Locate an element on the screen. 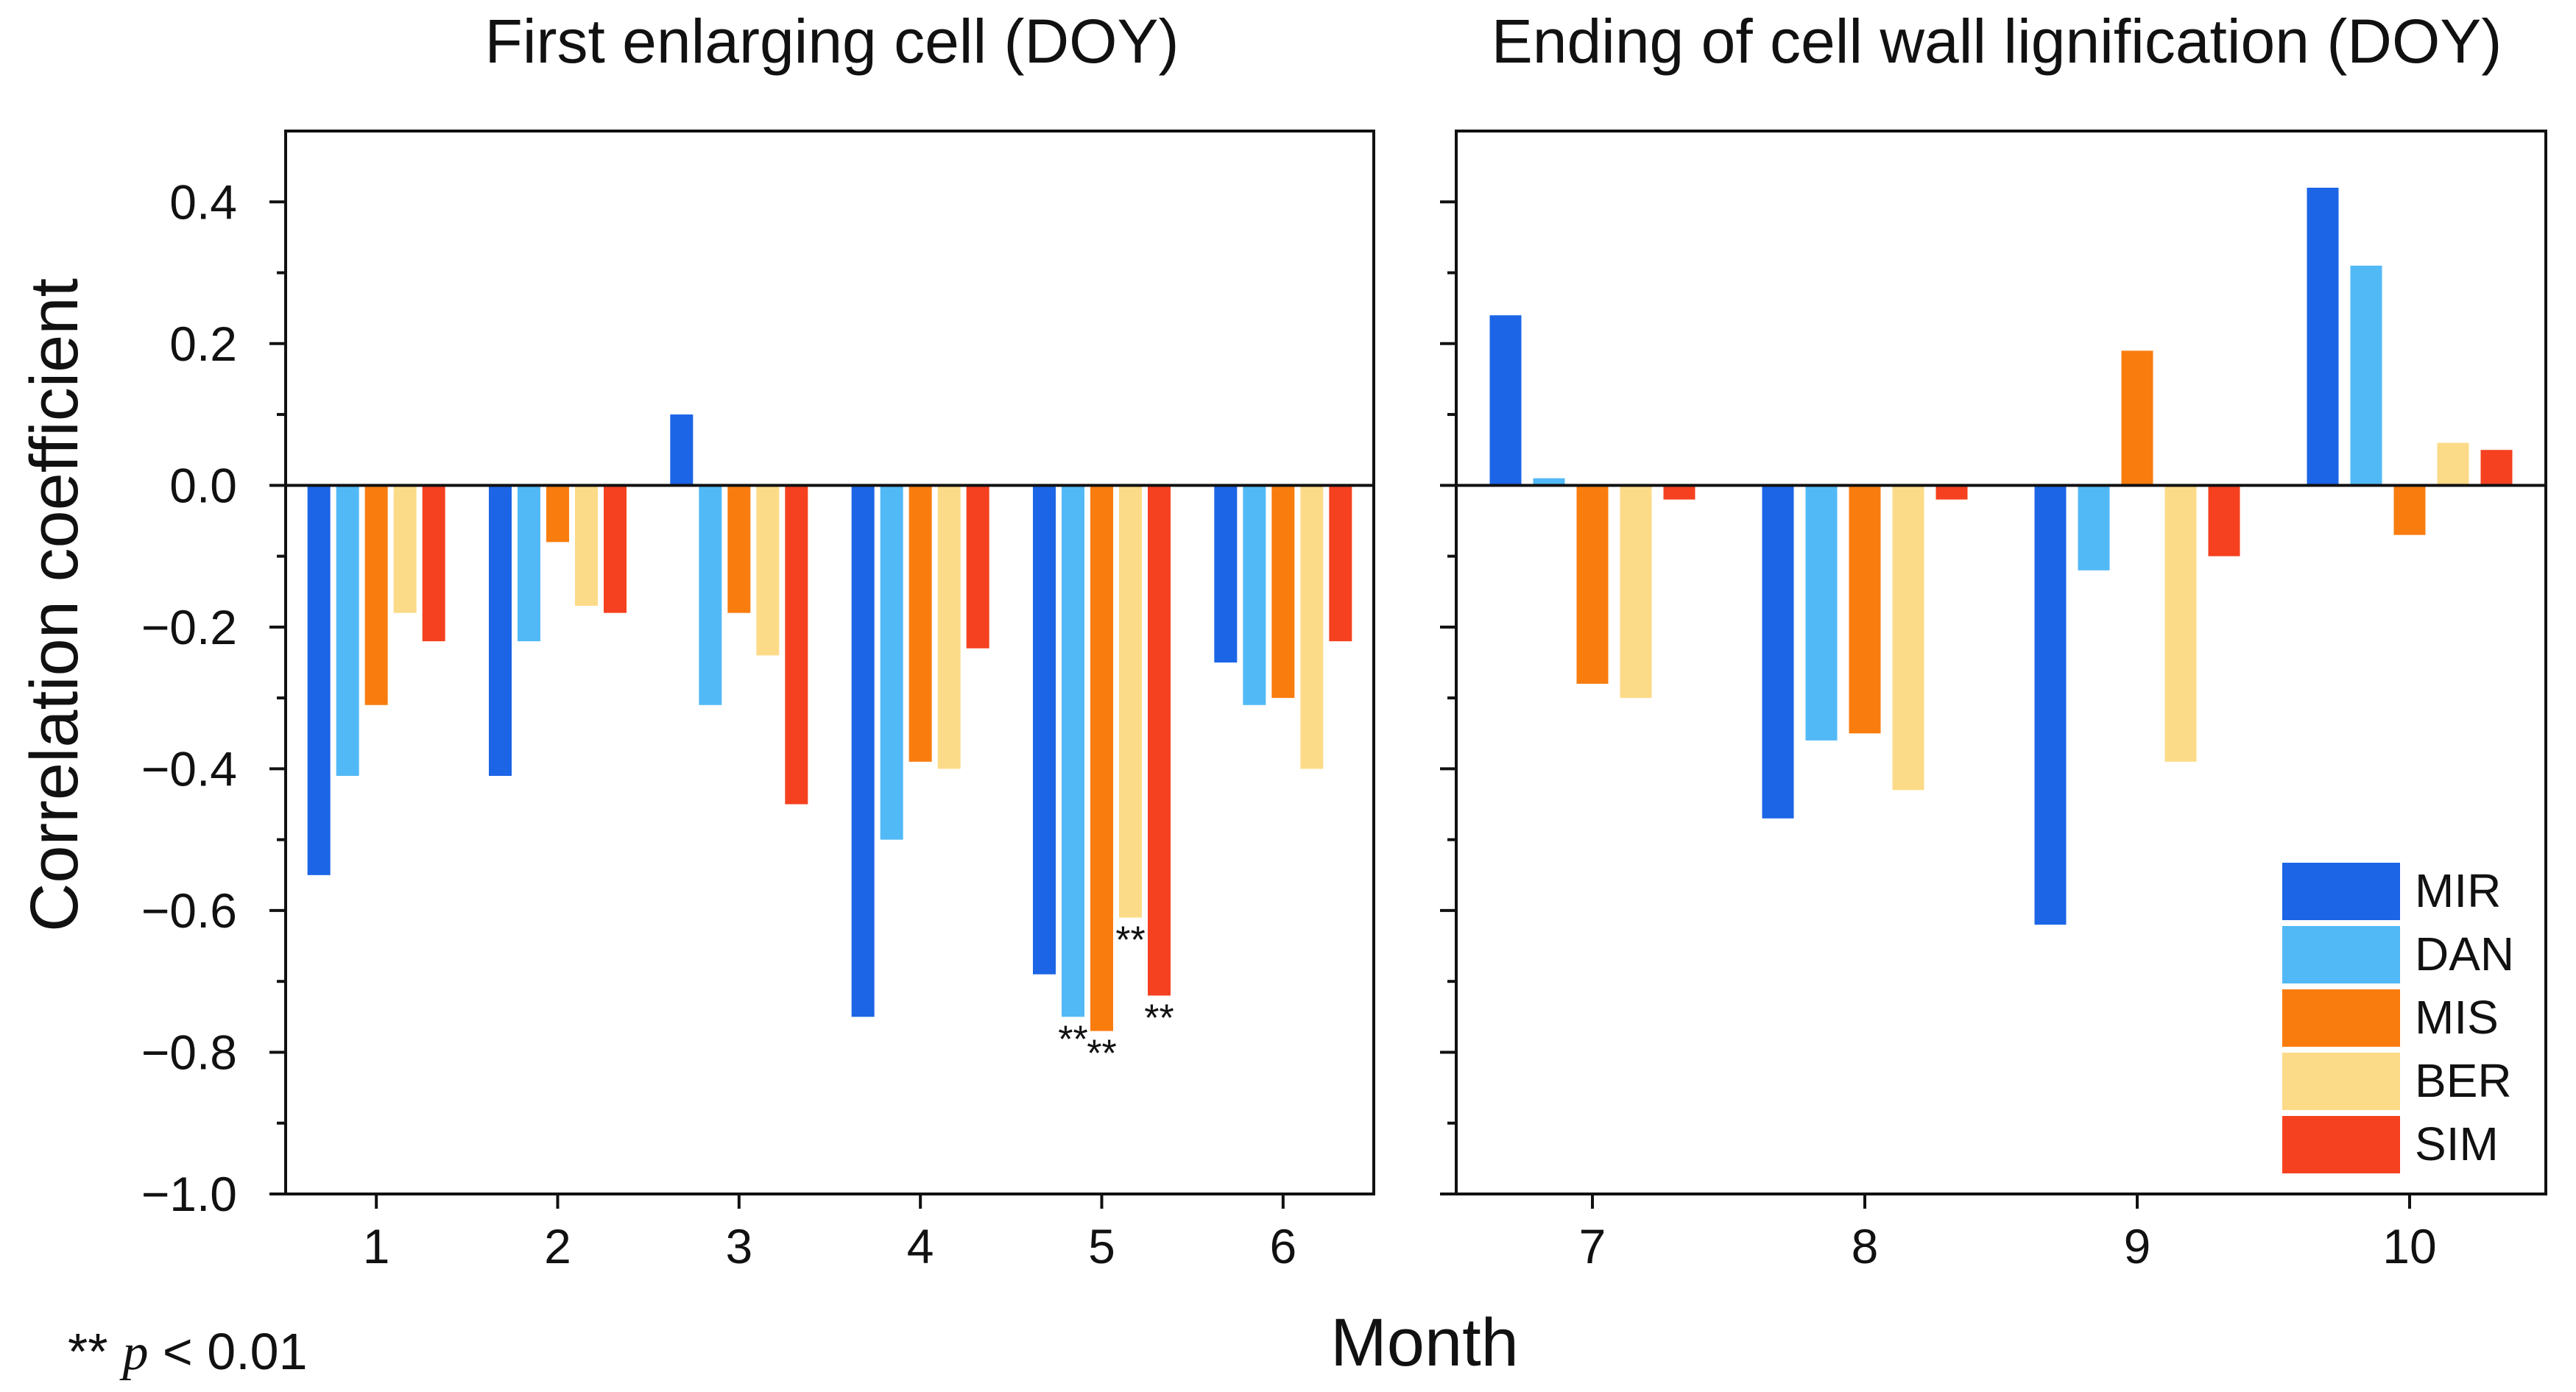 The image size is (2576, 1392). x-tick-label-7: 7 is located at coordinates (1592, 1246).